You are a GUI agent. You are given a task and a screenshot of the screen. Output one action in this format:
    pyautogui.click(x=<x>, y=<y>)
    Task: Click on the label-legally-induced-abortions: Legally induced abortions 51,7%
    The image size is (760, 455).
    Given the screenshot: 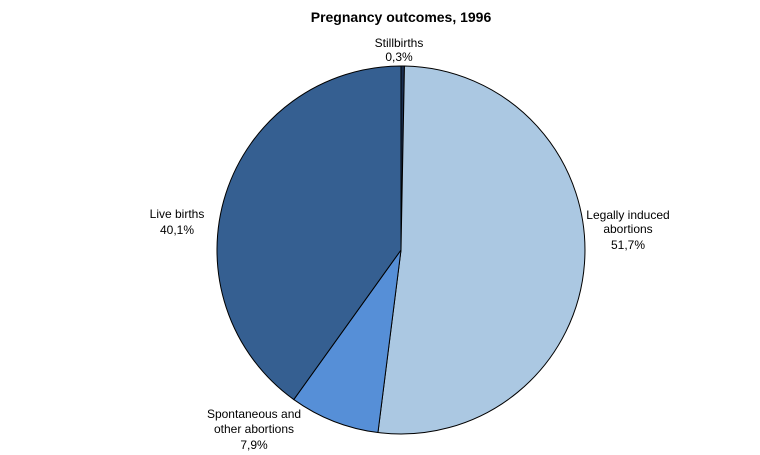 What is the action you would take?
    pyautogui.click(x=627, y=230)
    